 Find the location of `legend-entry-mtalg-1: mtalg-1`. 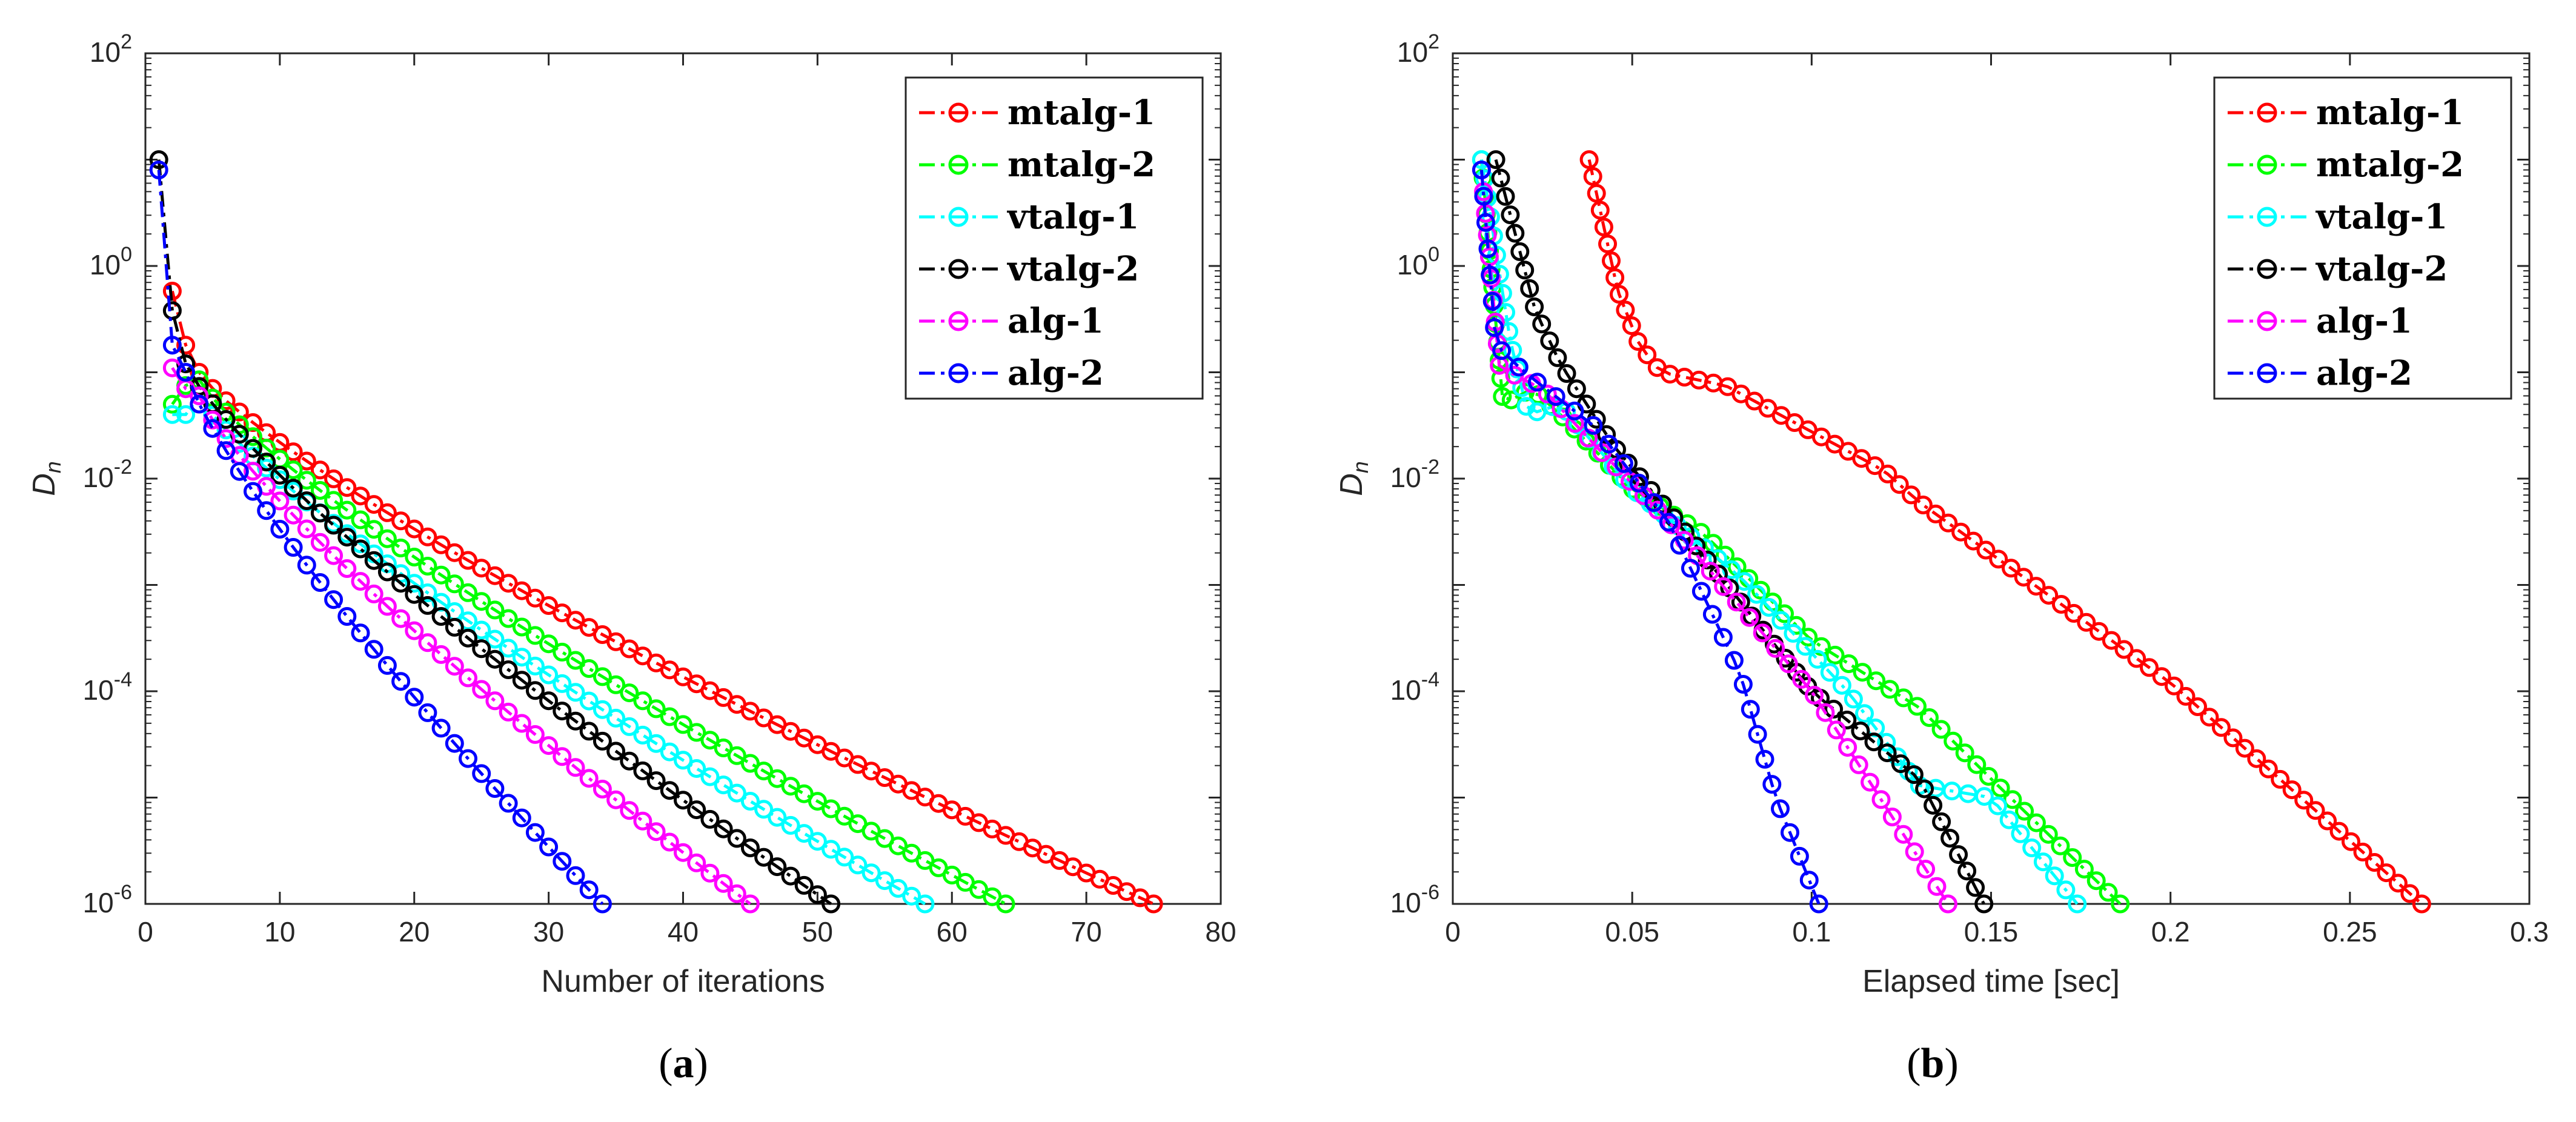

legend-entry-mtalg-1: mtalg-1 is located at coordinates (1037, 113).